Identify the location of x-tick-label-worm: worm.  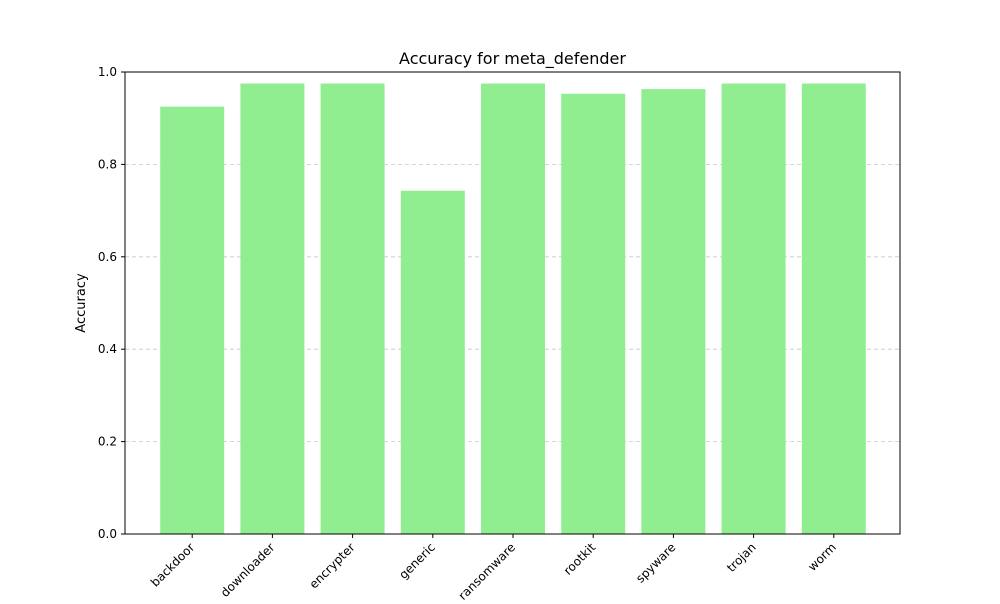
(822, 557).